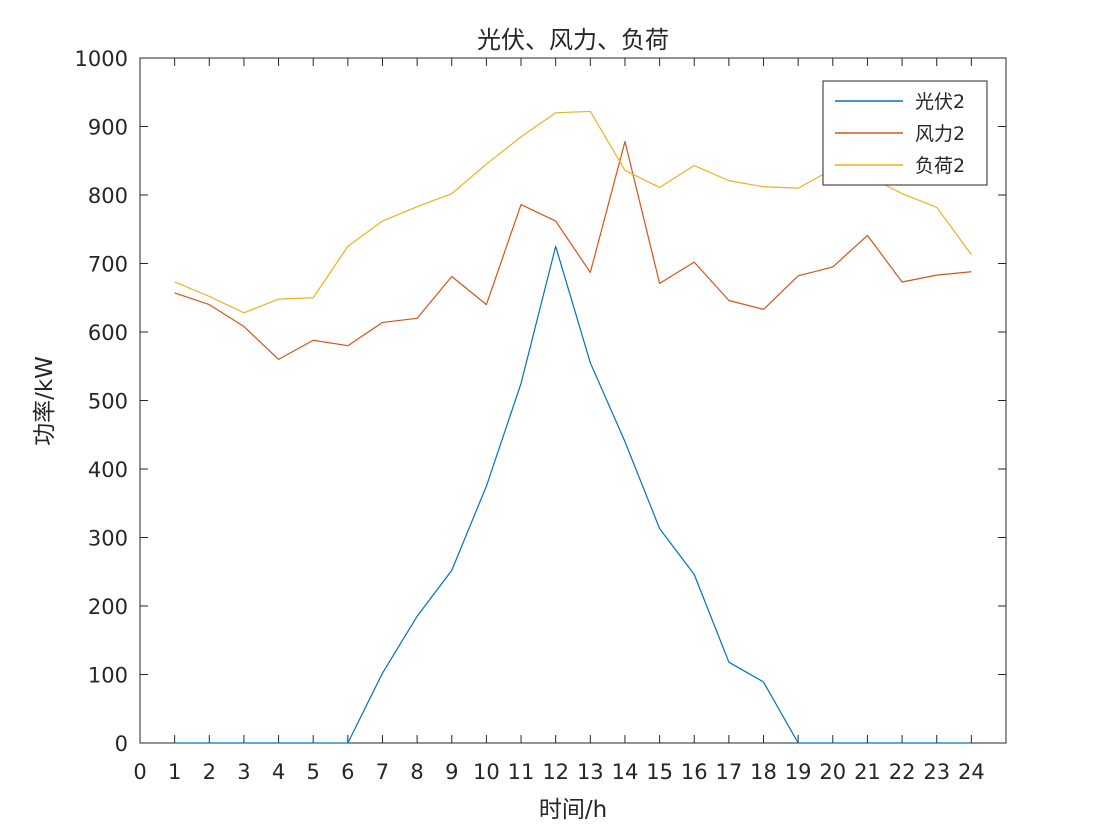 This screenshot has width=1108, height=830. Describe the element at coordinates (45, 401) in the screenshot. I see `y-axis-title: 功率/kW` at that location.